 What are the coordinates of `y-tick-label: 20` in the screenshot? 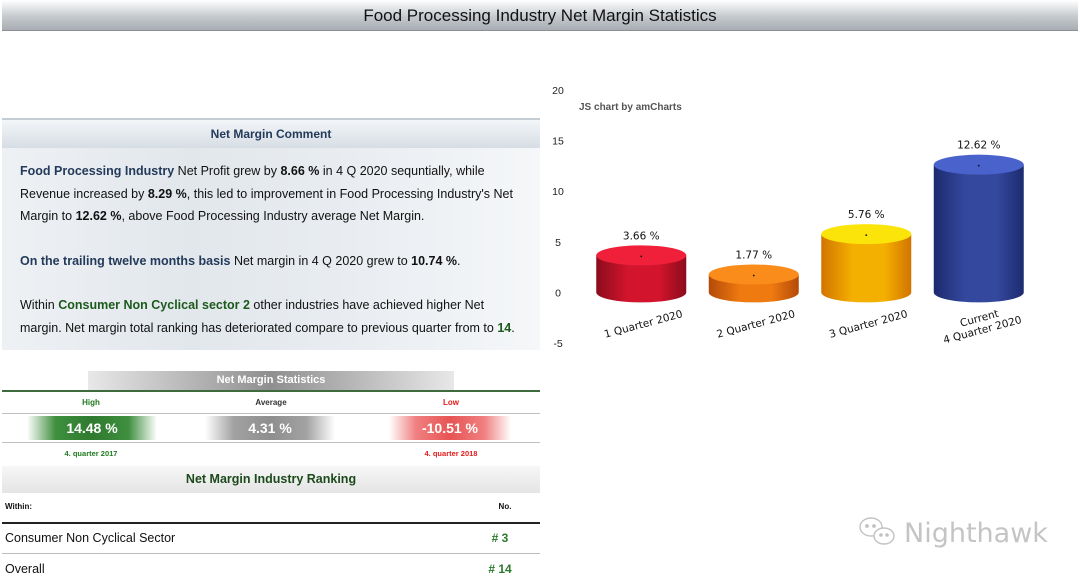 It's located at (558, 91).